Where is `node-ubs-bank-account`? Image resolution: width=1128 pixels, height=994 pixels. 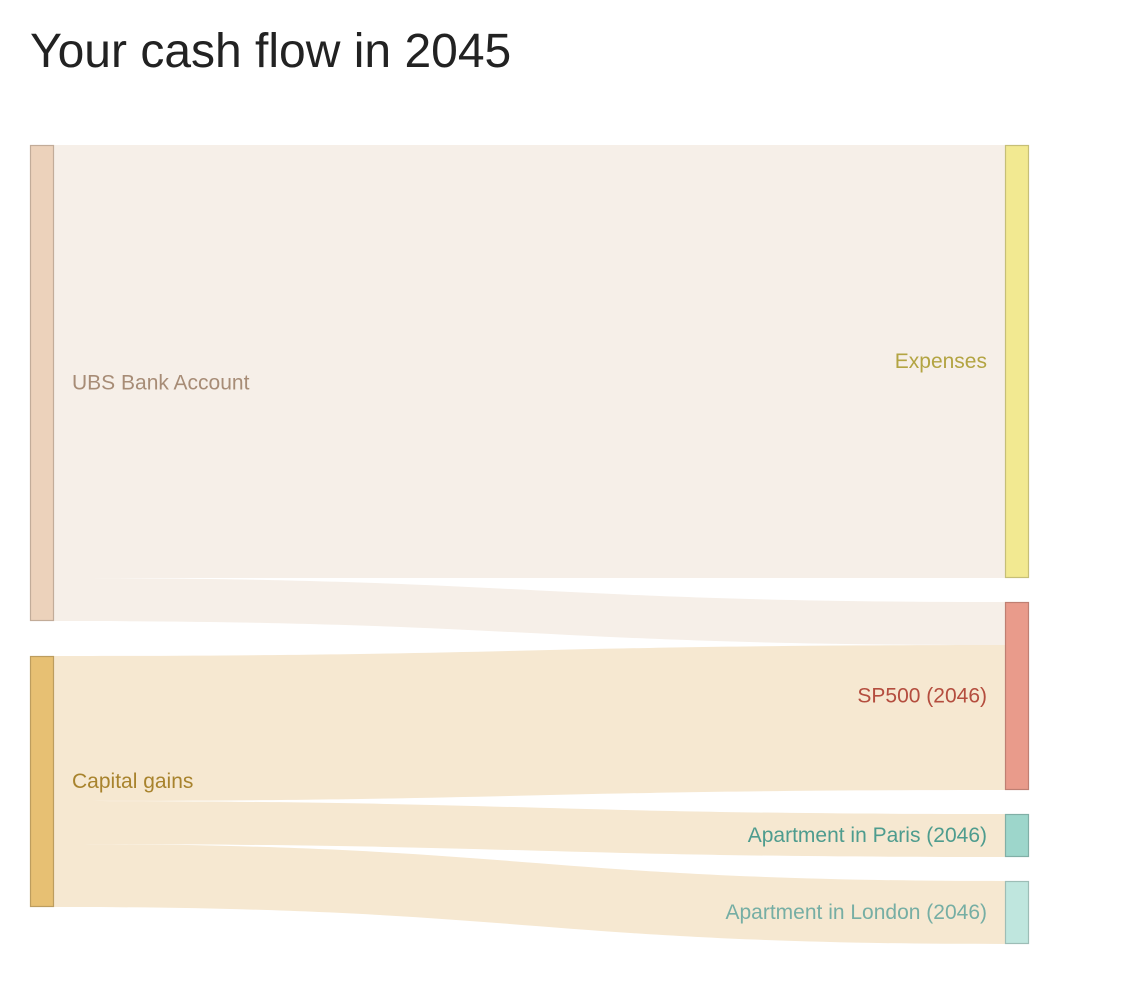 node-ubs-bank-account is located at coordinates (42, 383).